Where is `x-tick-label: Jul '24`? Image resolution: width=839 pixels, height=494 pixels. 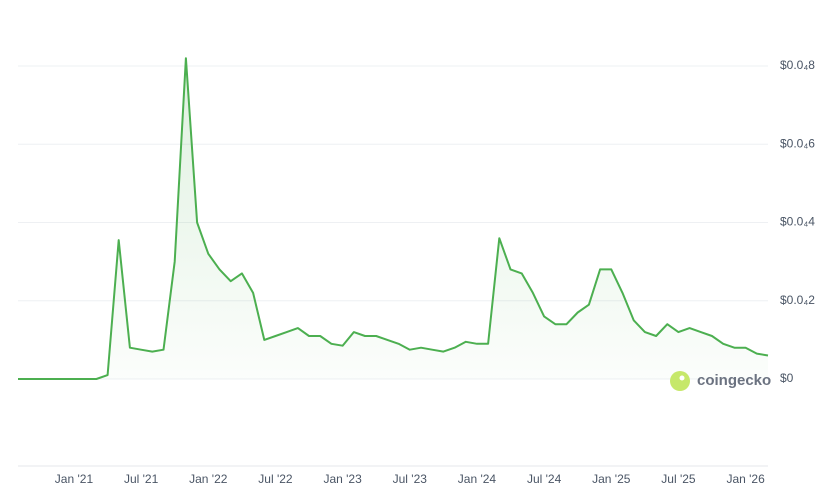
x-tick-label: Jul '24 is located at coordinates (544, 479).